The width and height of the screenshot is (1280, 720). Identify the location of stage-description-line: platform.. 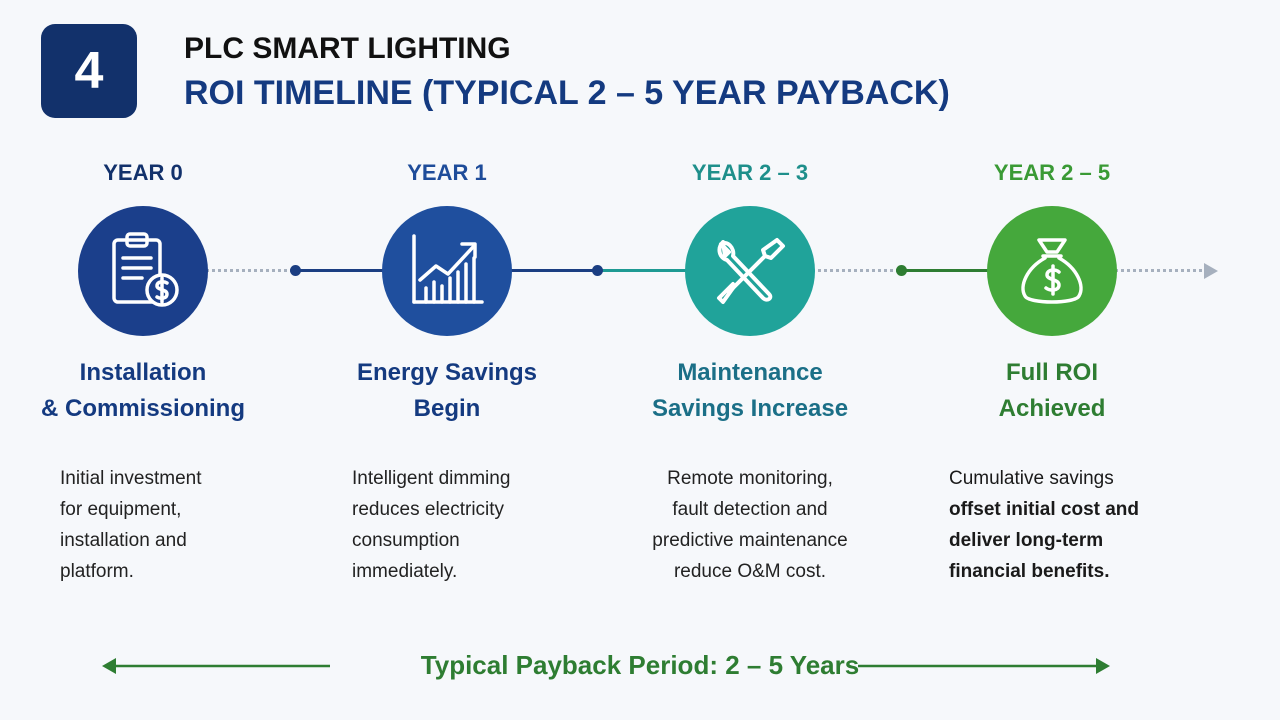
(97, 571).